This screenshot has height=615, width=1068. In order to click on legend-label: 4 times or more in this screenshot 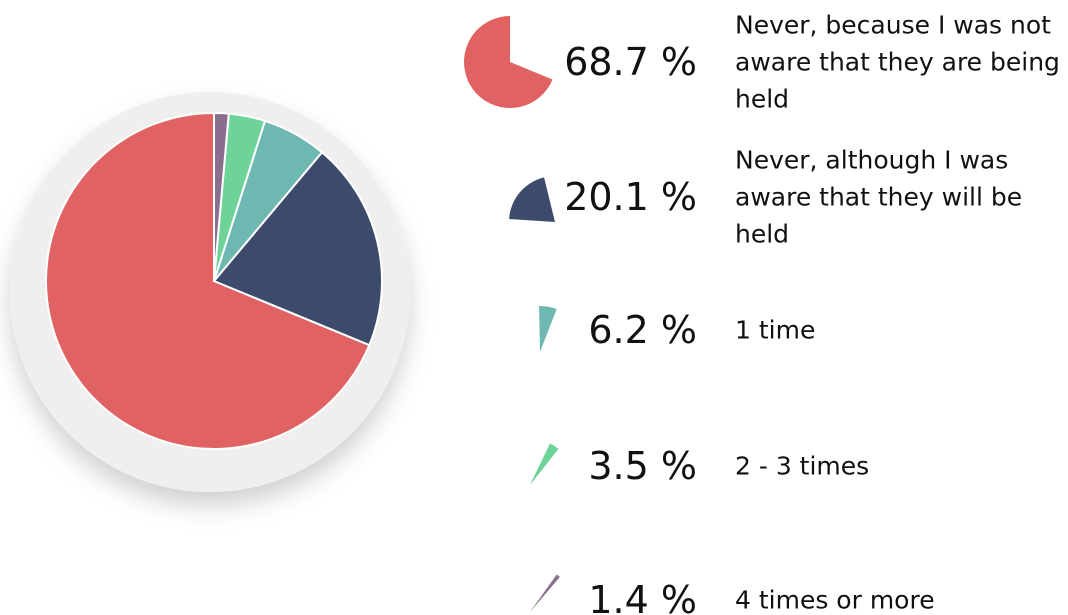, I will do `click(835, 600)`.